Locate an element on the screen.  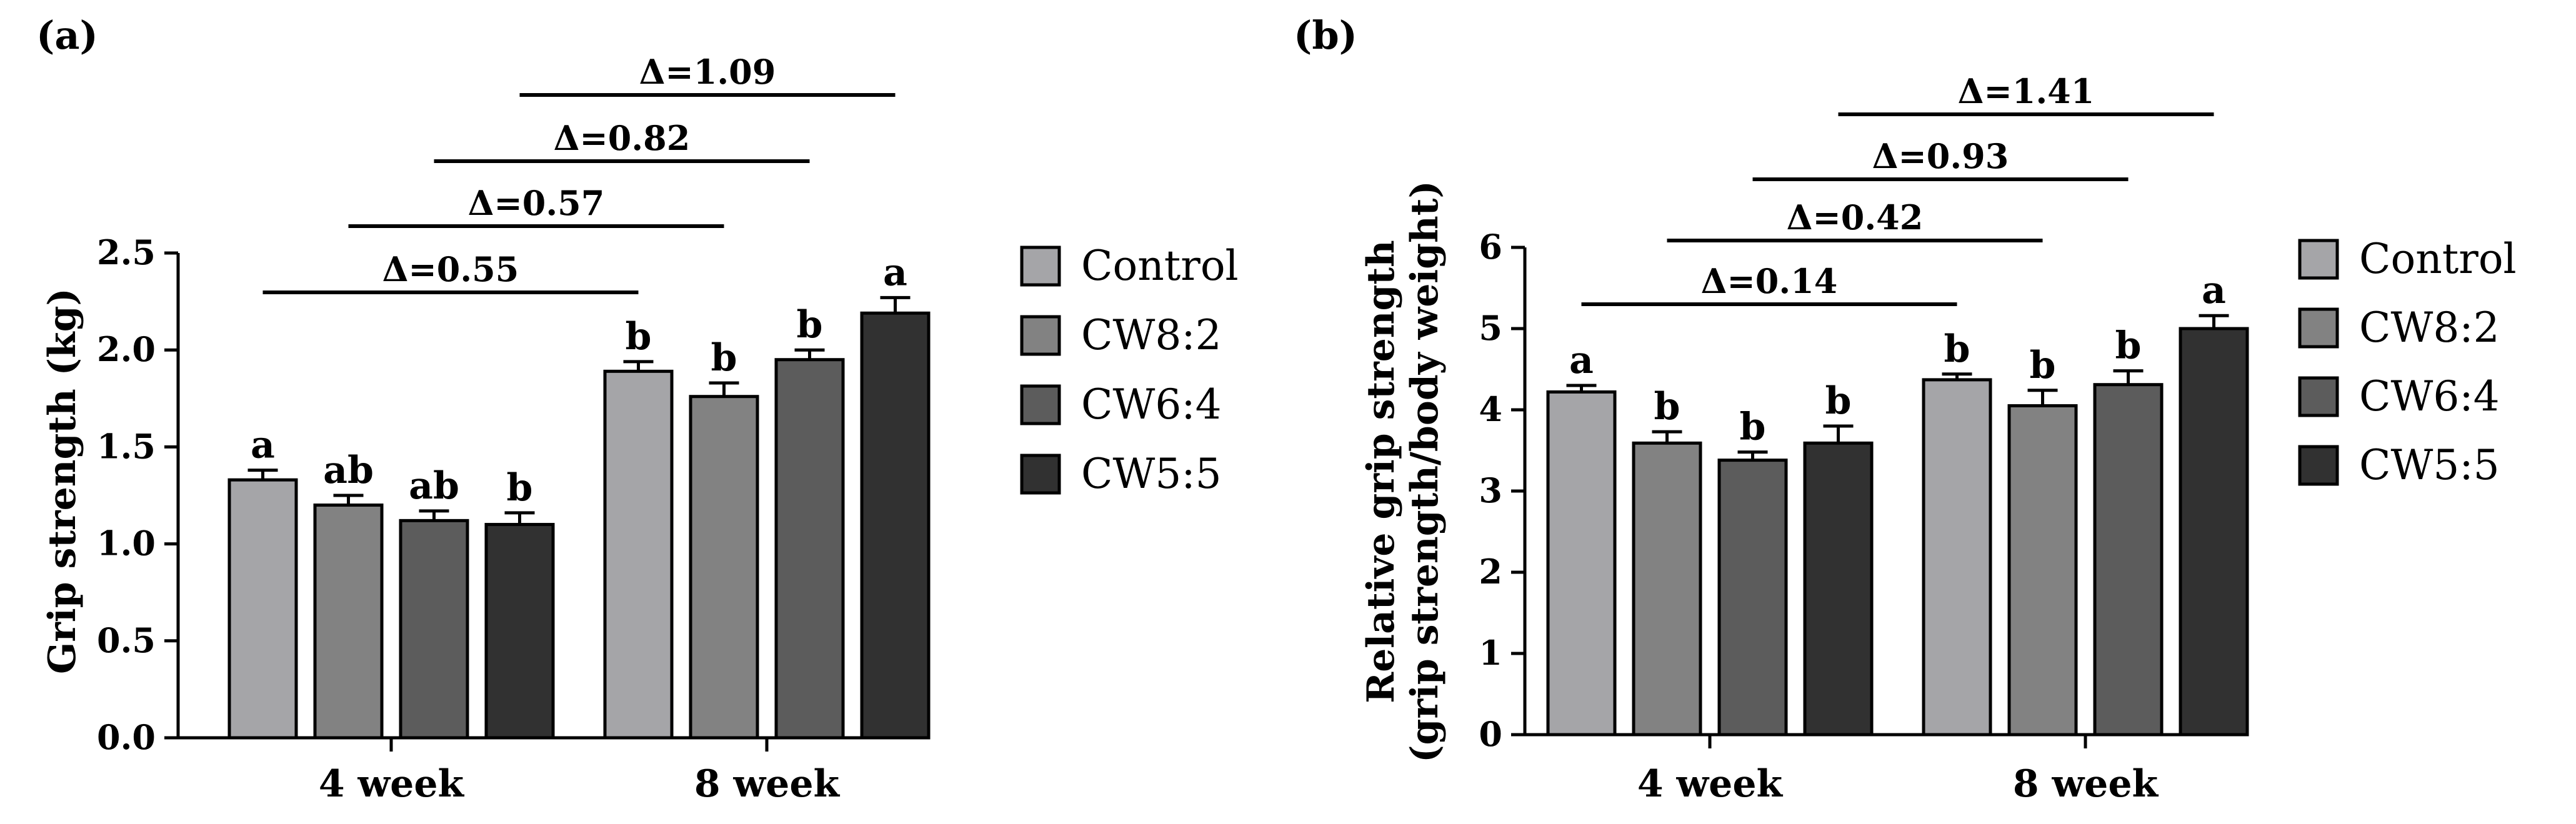
y-tick-label-b: 0 is located at coordinates (1490, 734).